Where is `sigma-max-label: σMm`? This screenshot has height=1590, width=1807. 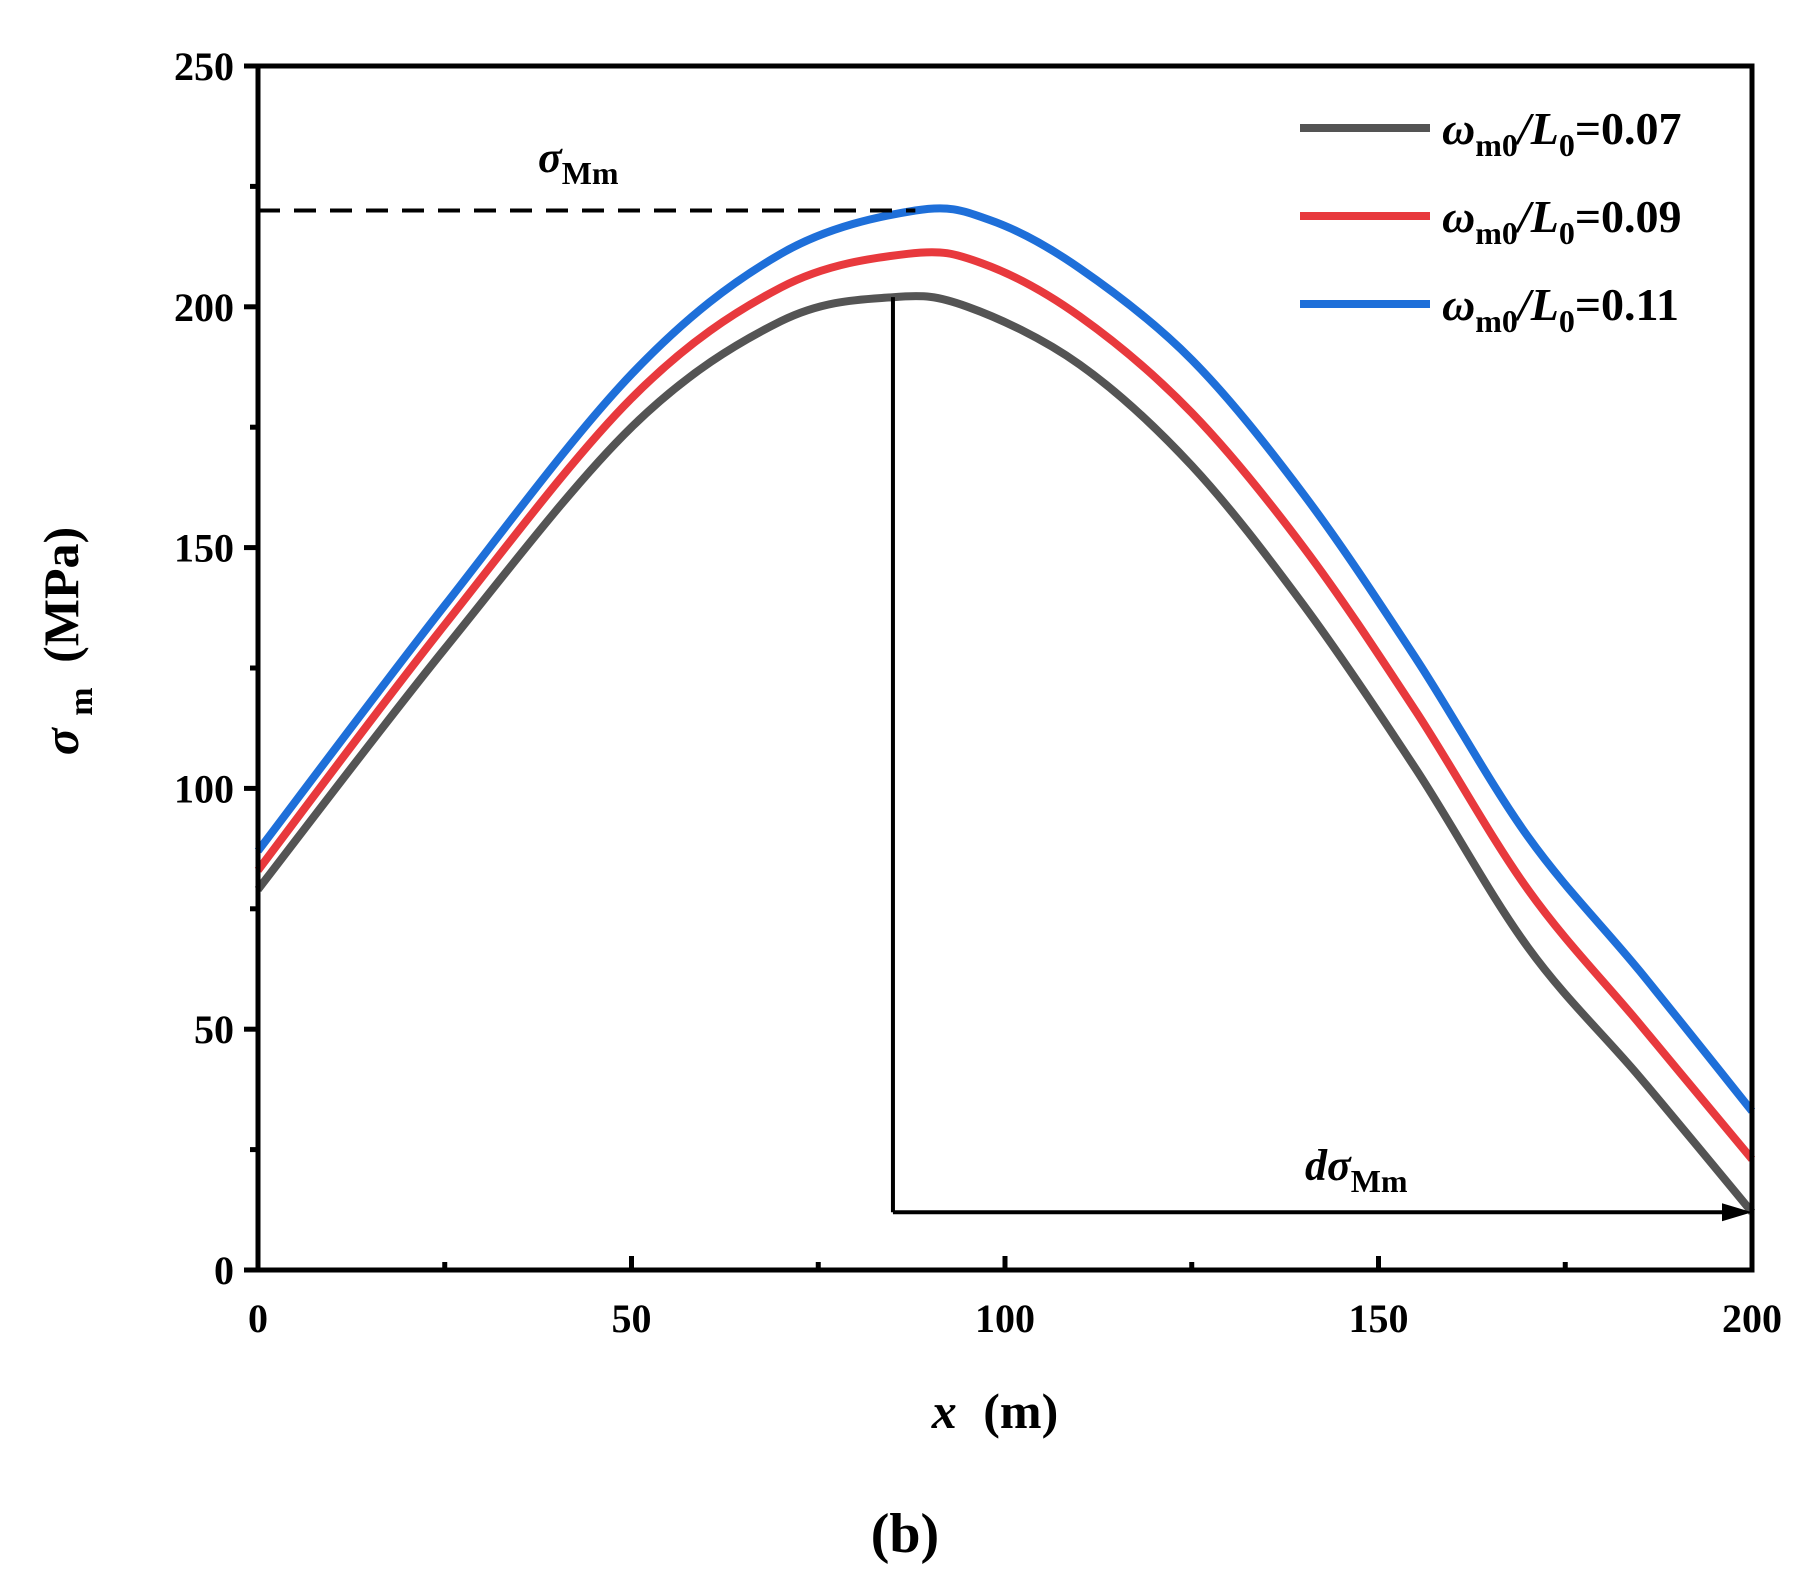
sigma-max-label: σMm is located at coordinates (578, 162).